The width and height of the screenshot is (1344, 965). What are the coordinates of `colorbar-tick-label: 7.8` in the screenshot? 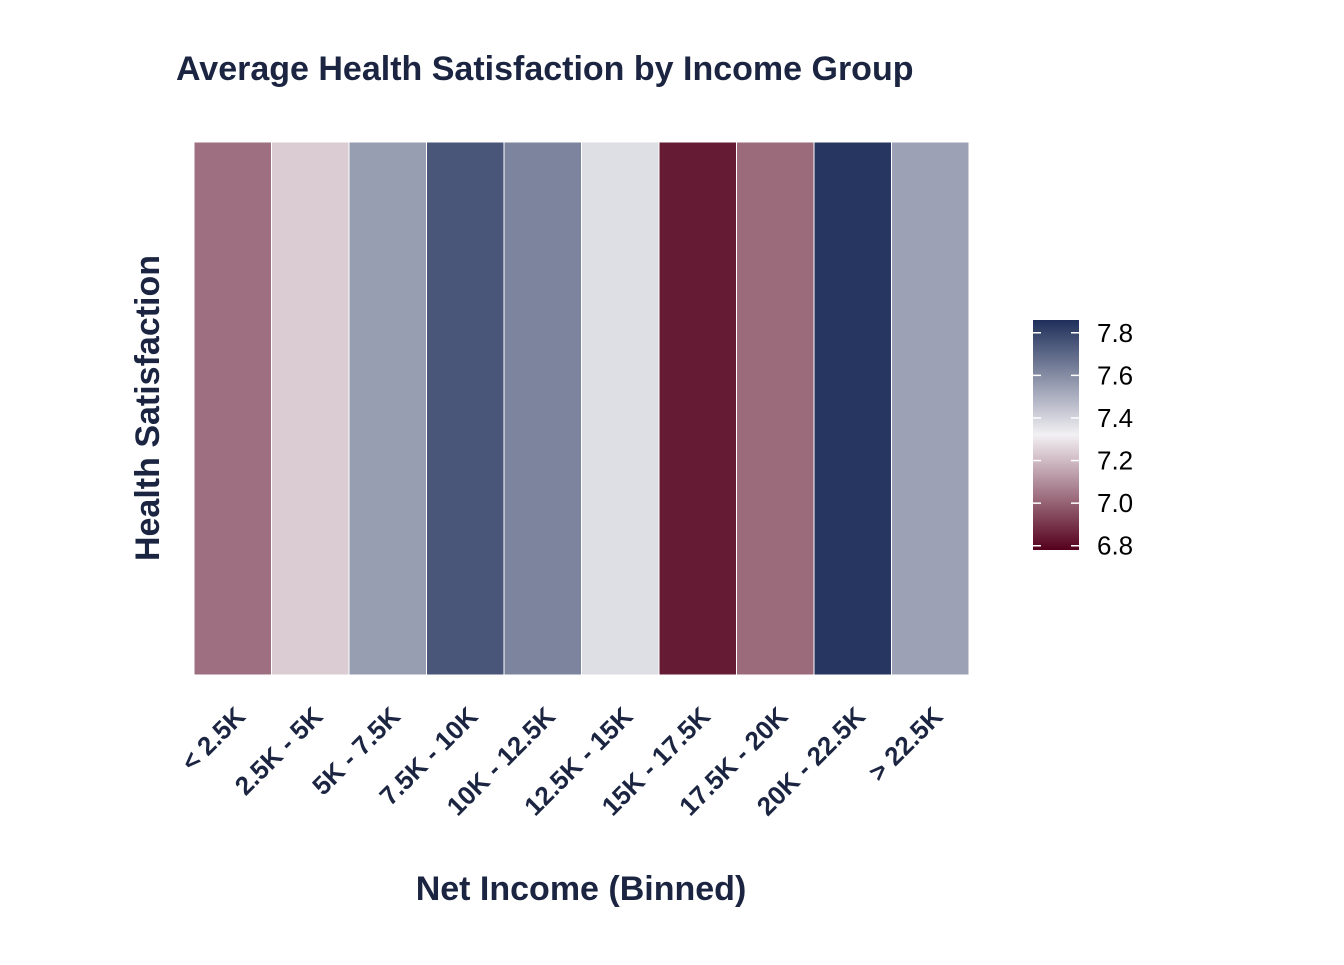 It's located at (1115, 333).